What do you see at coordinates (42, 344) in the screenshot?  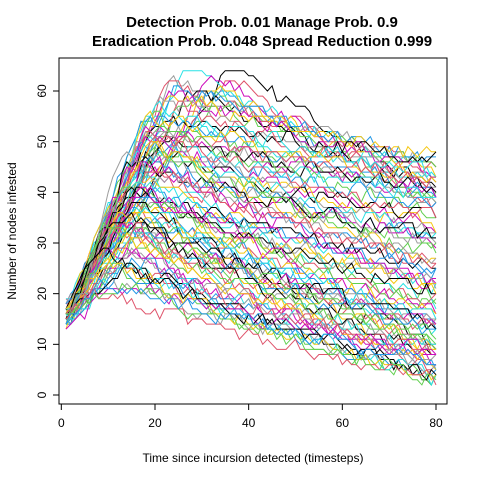 I see `y-tick-label: 10` at bounding box center [42, 344].